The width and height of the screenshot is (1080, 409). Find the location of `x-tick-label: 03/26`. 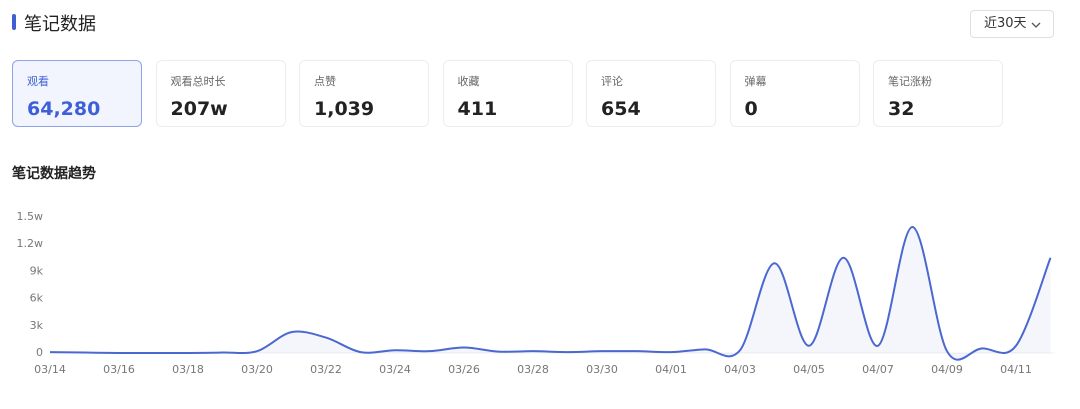

x-tick-label: 03/26 is located at coordinates (464, 369).